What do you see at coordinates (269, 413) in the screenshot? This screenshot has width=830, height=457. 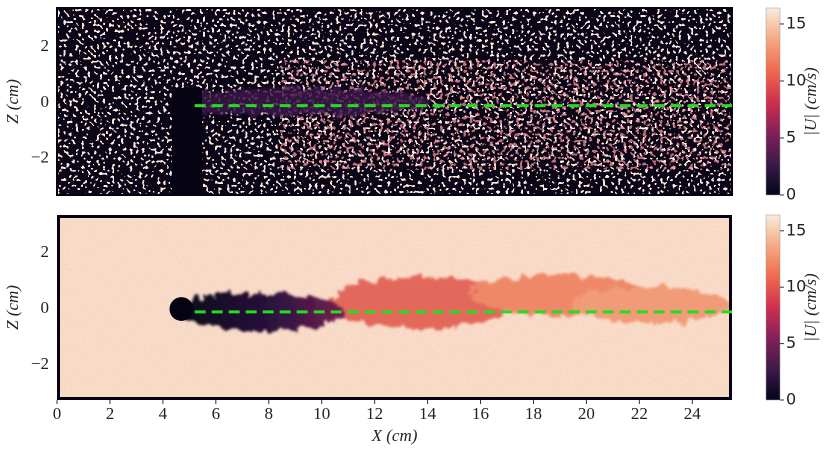 I see `x-tick-label: 8` at bounding box center [269, 413].